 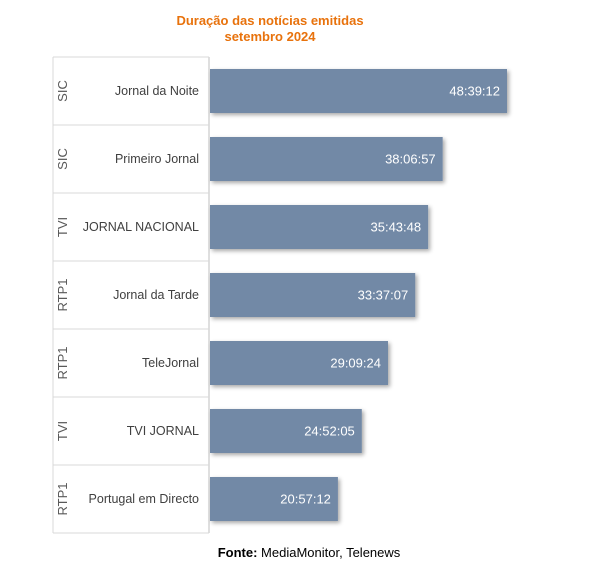 What do you see at coordinates (270, 36) in the screenshot?
I see `chart-title-line-2: setembro 2024` at bounding box center [270, 36].